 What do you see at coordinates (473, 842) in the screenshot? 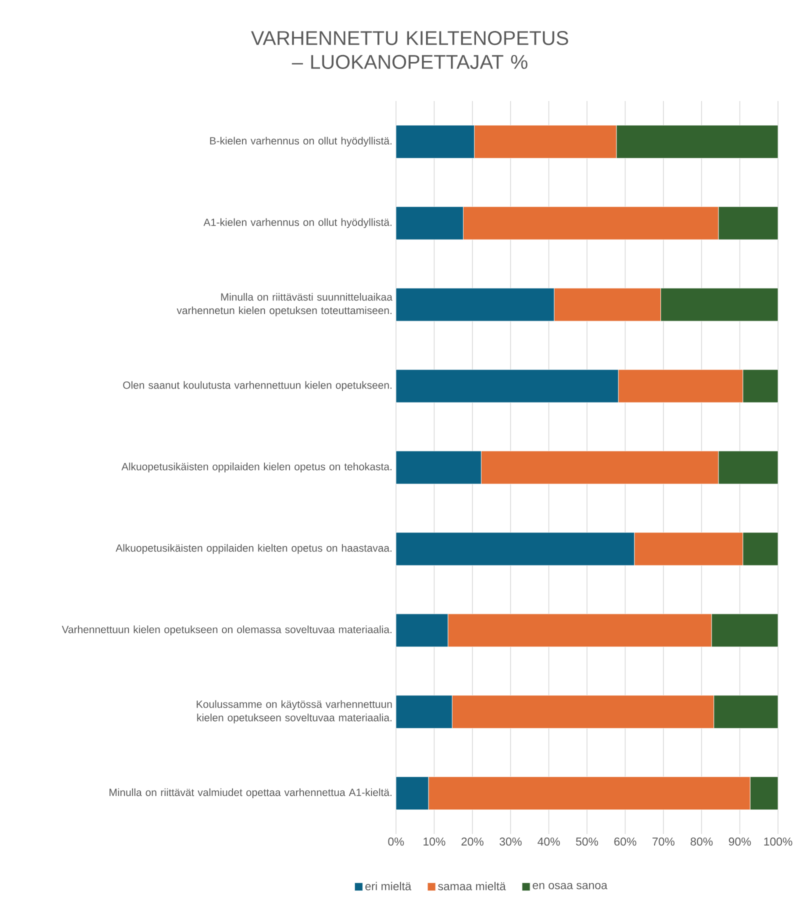
I see `x-tick-label: 20%` at bounding box center [473, 842].